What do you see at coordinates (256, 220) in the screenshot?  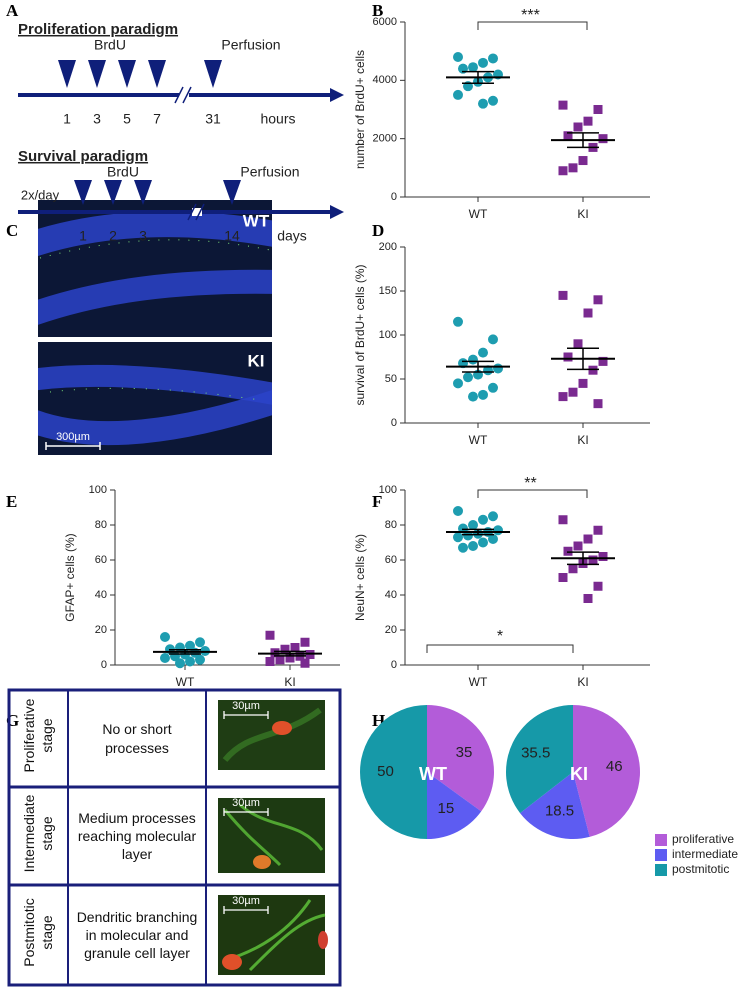 I see `genotype-label: WT` at bounding box center [256, 220].